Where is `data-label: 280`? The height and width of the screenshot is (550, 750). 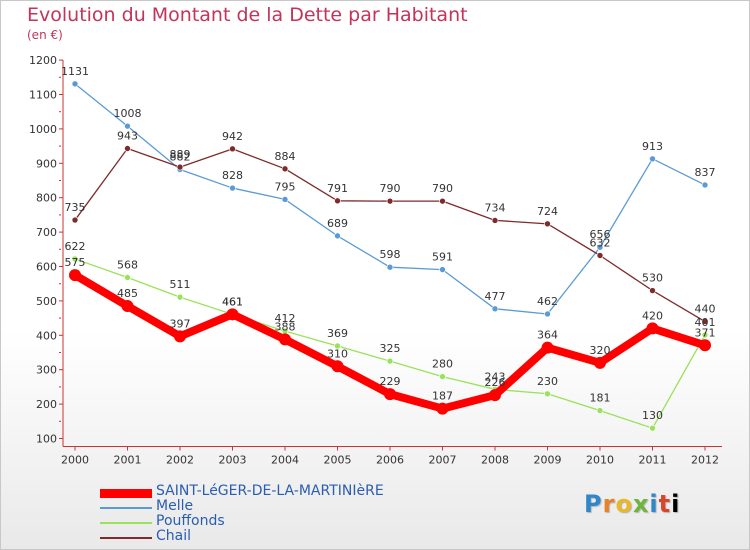
data-label: 280 is located at coordinates (442, 364).